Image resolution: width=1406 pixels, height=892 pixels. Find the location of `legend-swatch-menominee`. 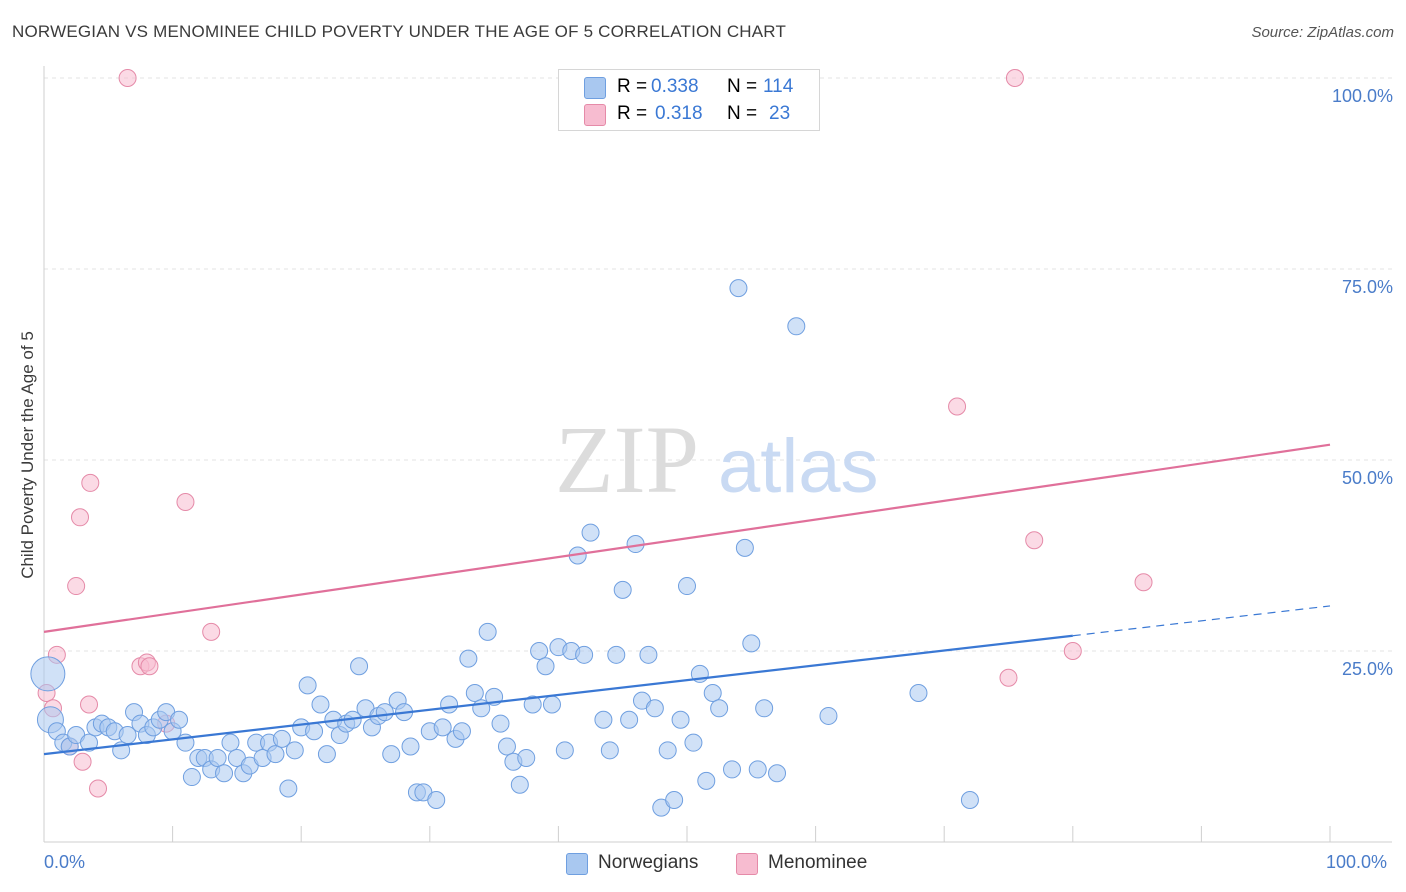

legend-swatch-menominee is located at coordinates (595, 115).